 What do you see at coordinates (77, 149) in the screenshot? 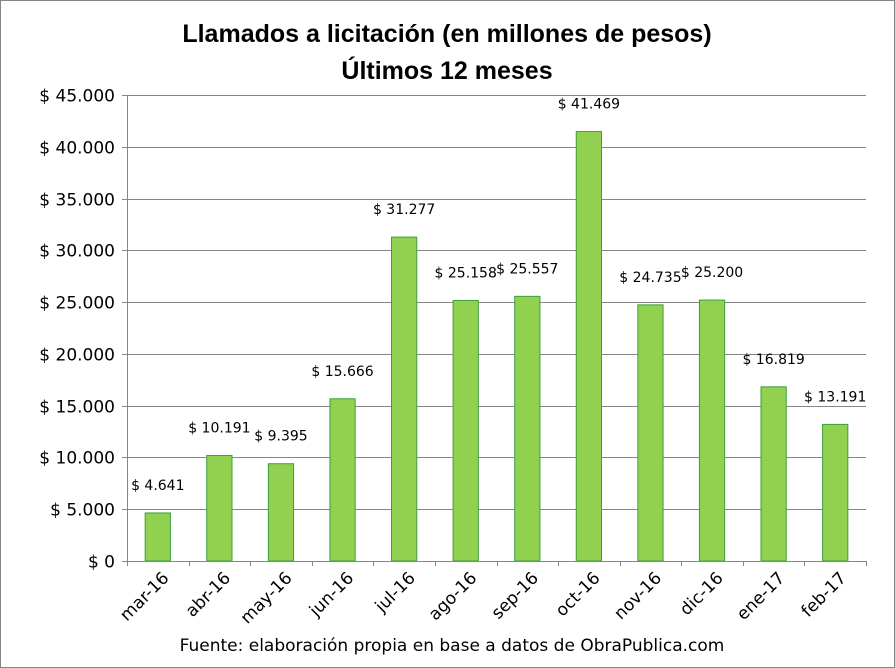
I see `y-tick-label: $ 40.000` at bounding box center [77, 149].